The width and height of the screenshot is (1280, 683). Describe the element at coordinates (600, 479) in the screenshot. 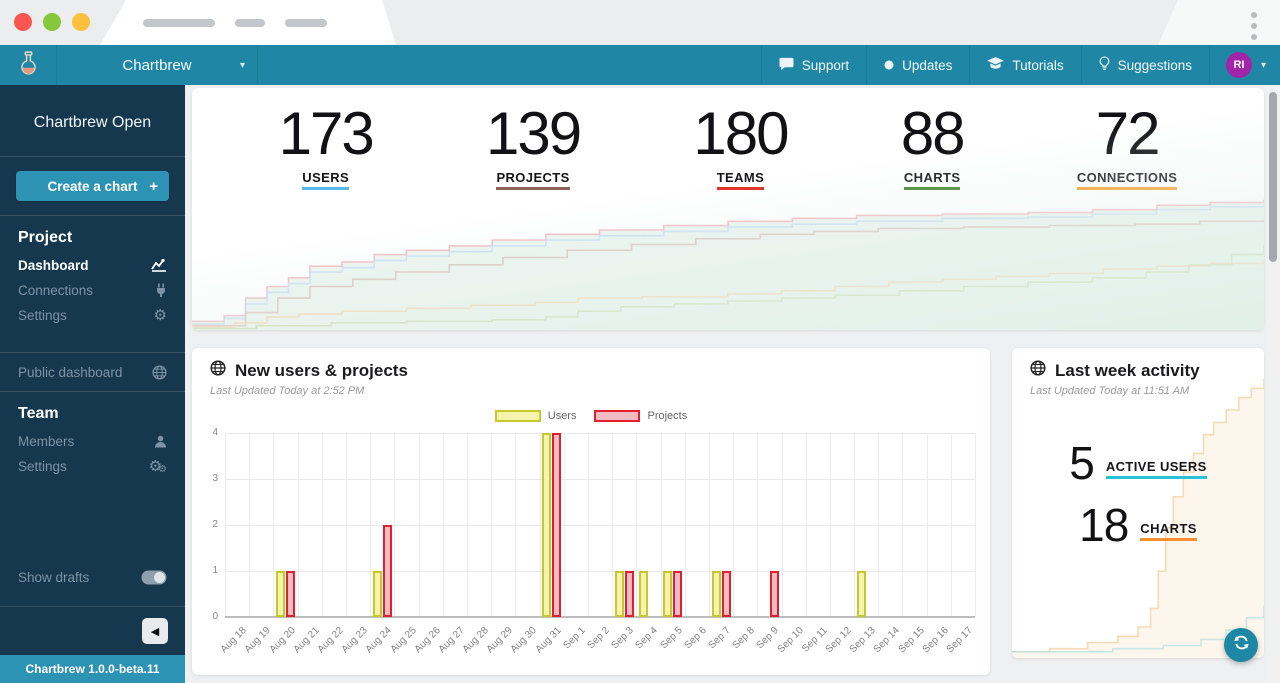

I see `grid-line` at that location.